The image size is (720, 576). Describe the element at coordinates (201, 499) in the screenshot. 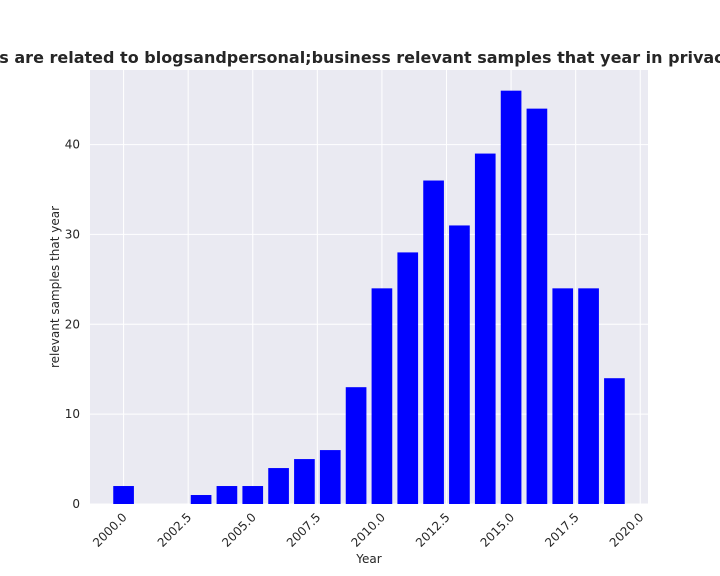

I see `bar-2003` at that location.